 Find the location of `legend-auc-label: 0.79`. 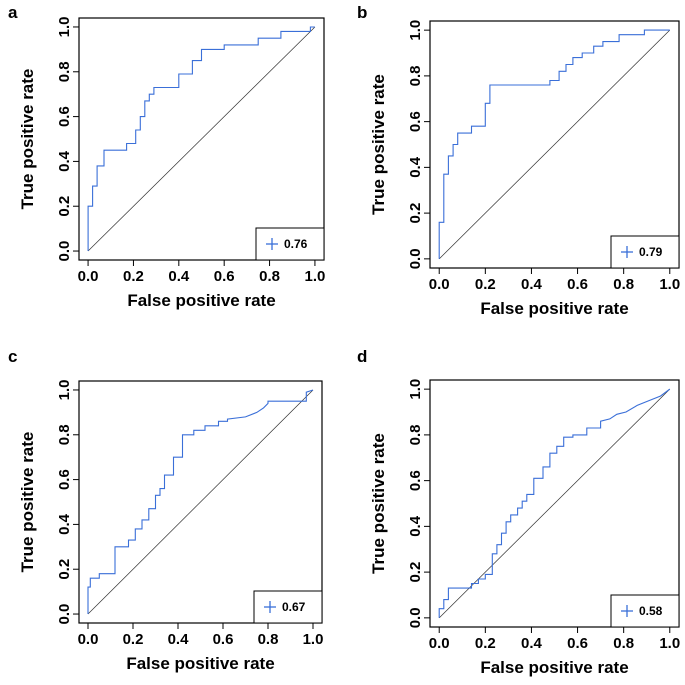

legend-auc-label: 0.79 is located at coordinates (651, 252).